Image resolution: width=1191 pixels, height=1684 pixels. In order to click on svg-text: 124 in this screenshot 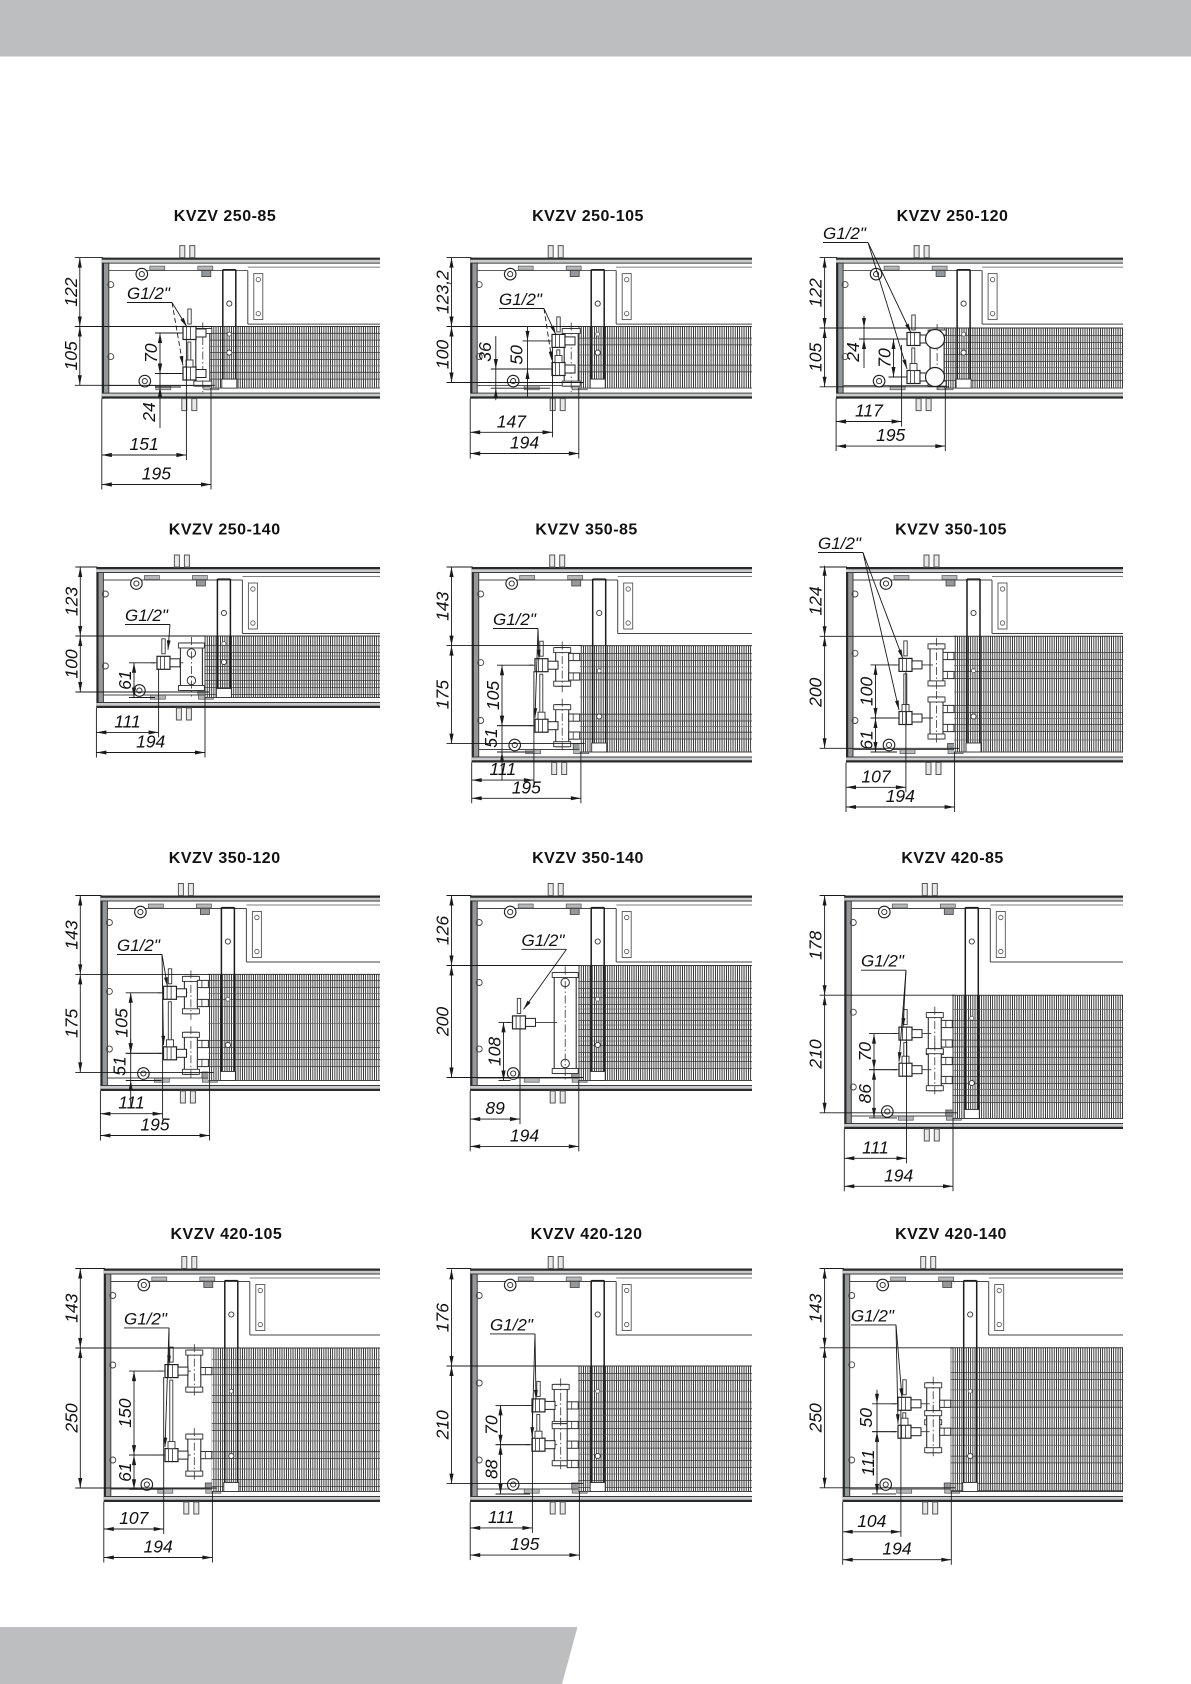, I will do `click(816, 600)`.